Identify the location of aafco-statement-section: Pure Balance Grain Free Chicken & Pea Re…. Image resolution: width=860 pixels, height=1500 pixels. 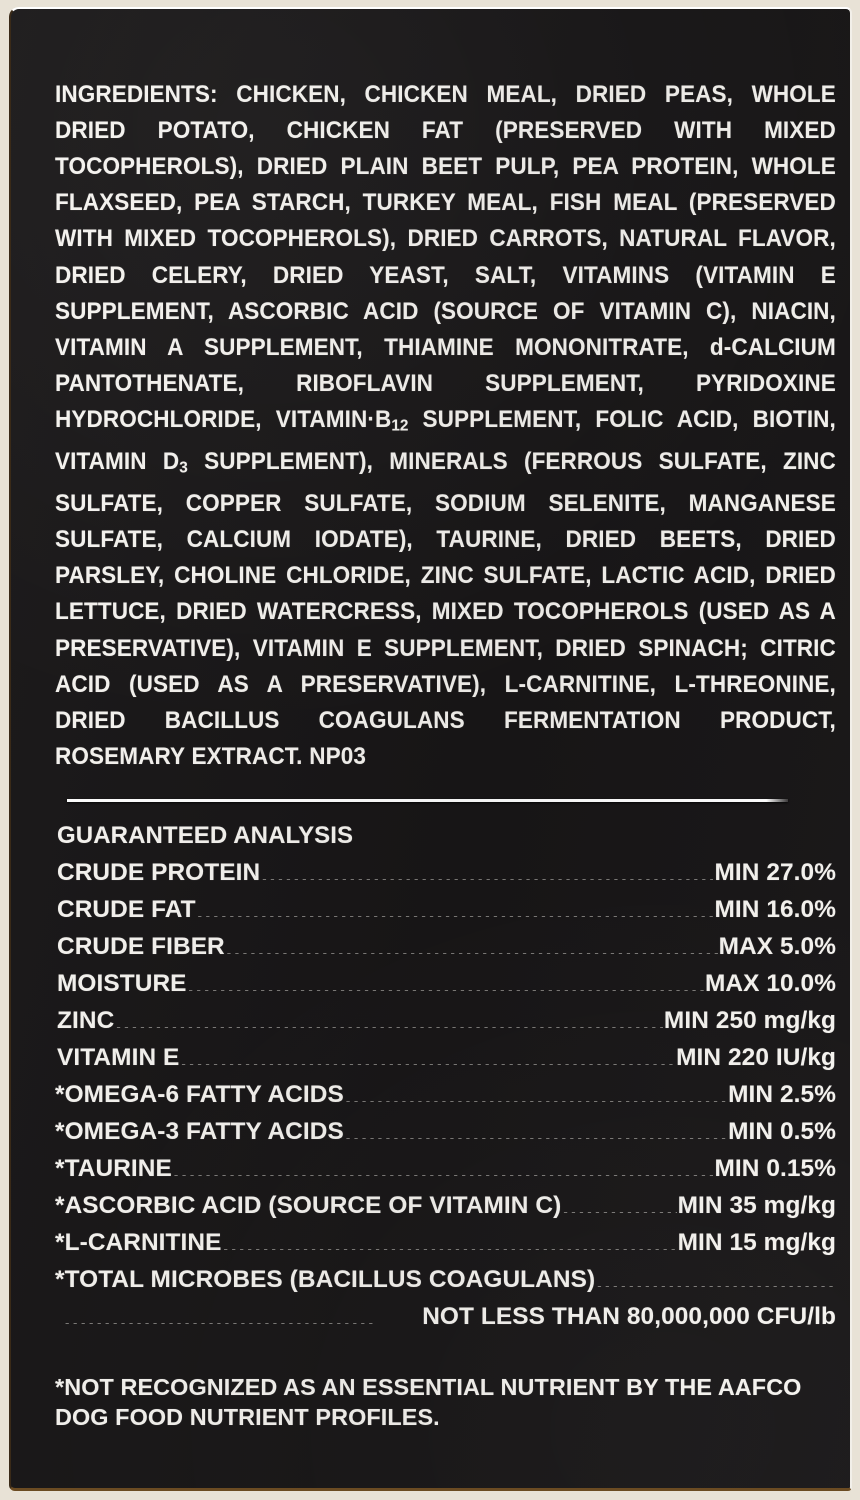
(446, 1472).